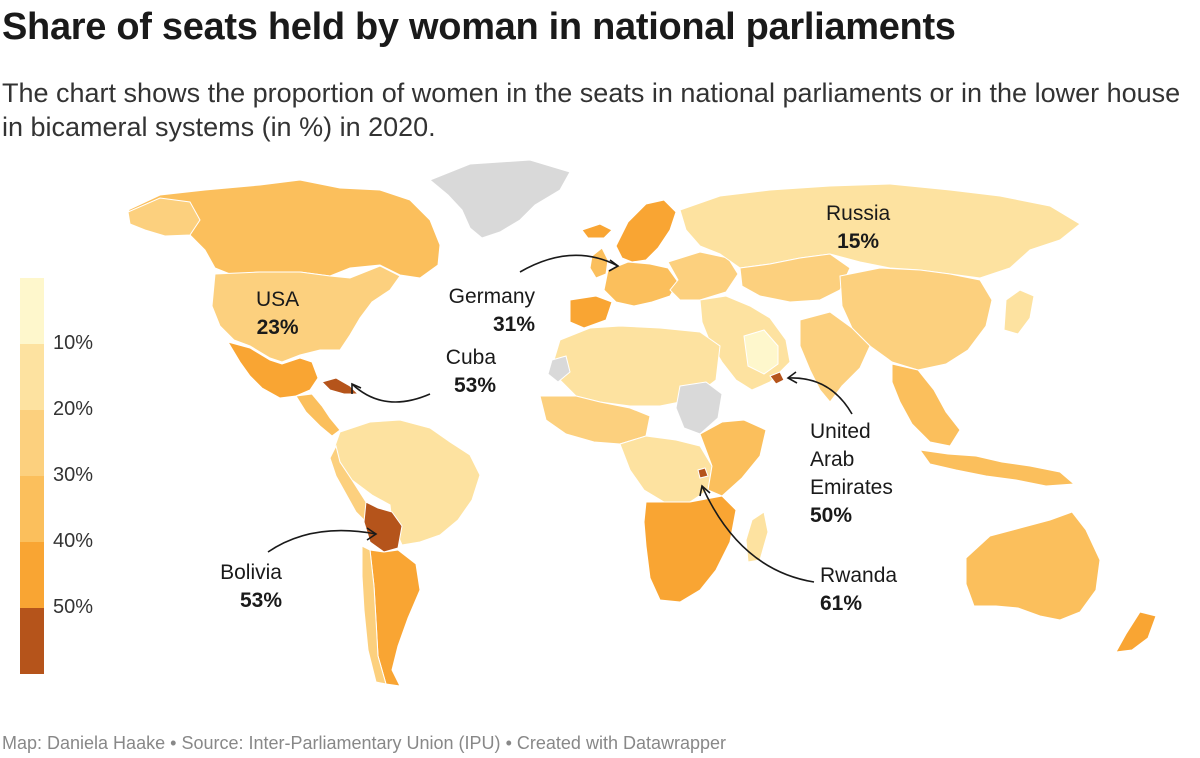  I want to click on region-iberia, so click(591, 312).